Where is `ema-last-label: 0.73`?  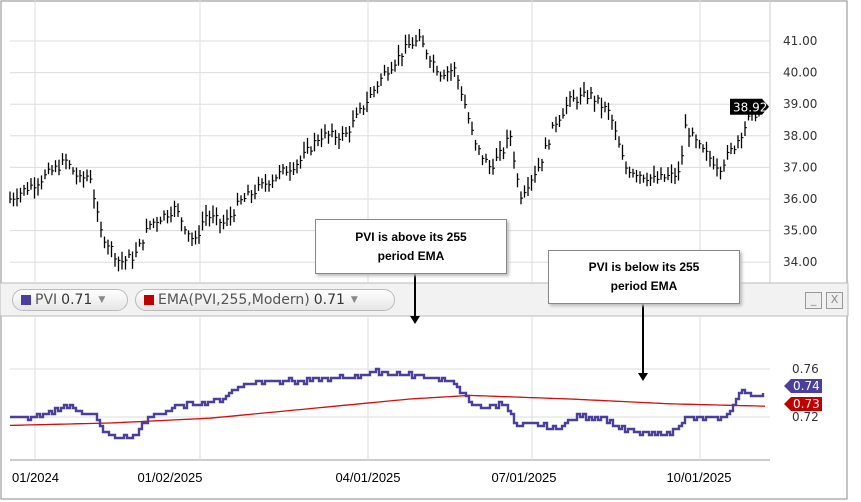
ema-last-label: 0.73 is located at coordinates (806, 404).